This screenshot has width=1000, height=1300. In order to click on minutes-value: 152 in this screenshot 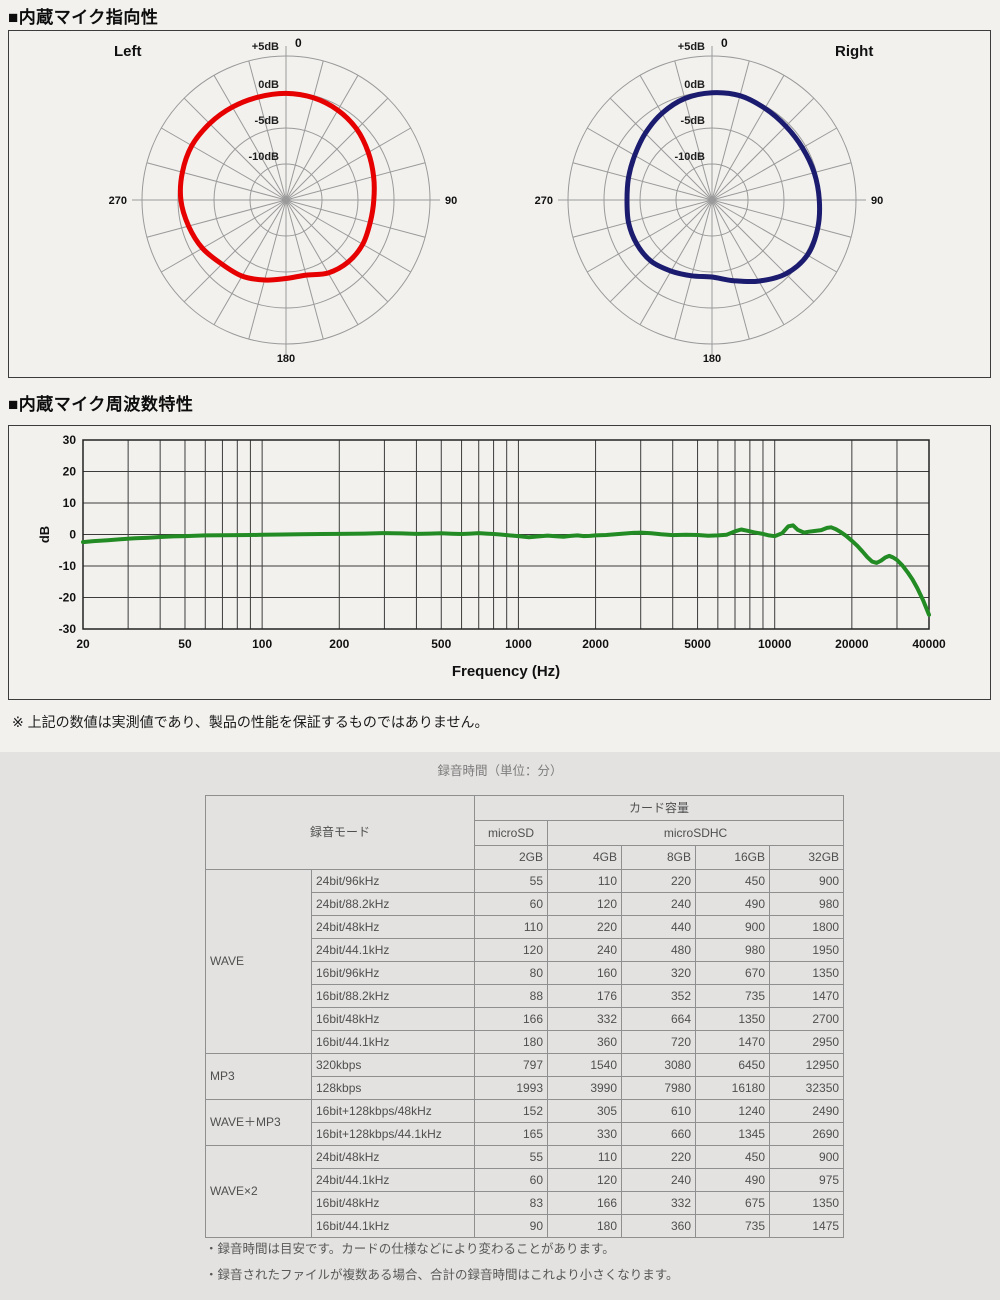, I will do `click(511, 1111)`.